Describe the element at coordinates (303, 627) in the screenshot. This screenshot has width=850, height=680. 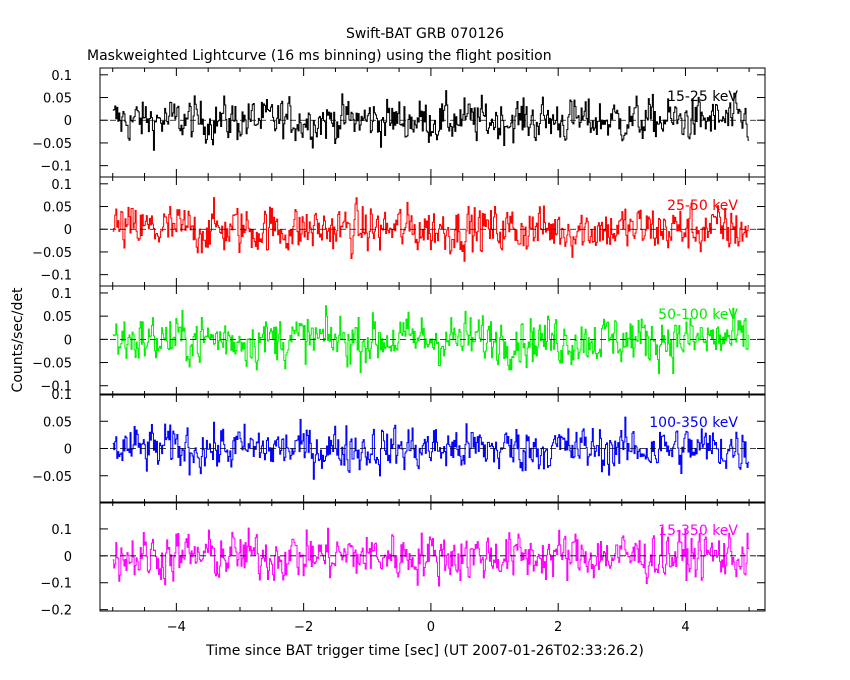
I see `x-tick-label-1: −2` at that location.